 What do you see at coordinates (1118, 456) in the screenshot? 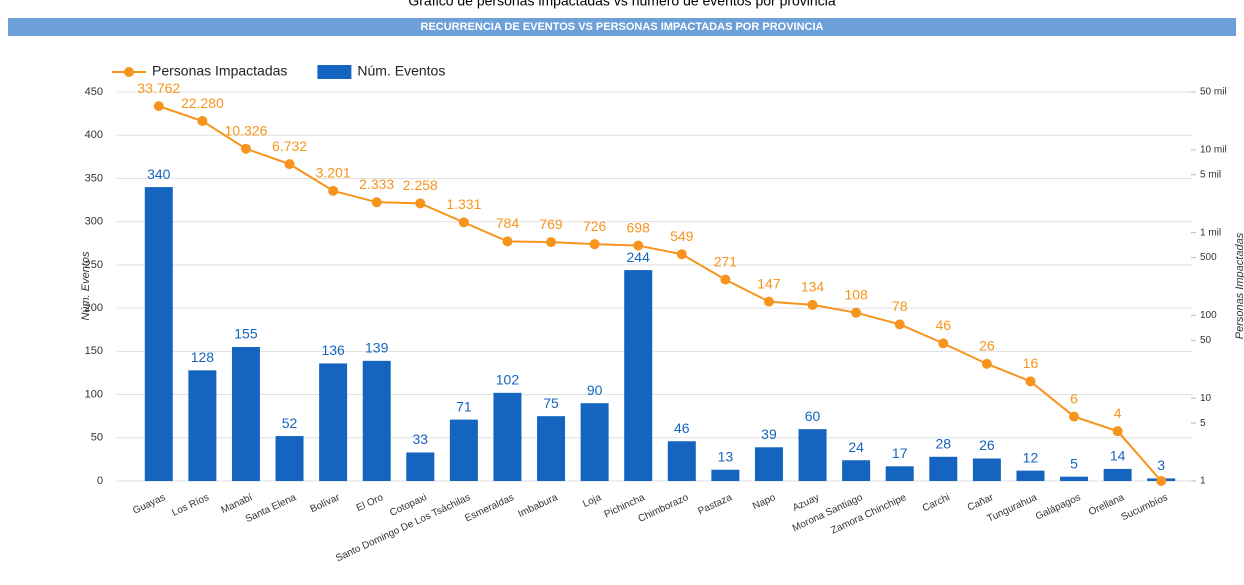
I see `bar-value-label: 14` at bounding box center [1118, 456].